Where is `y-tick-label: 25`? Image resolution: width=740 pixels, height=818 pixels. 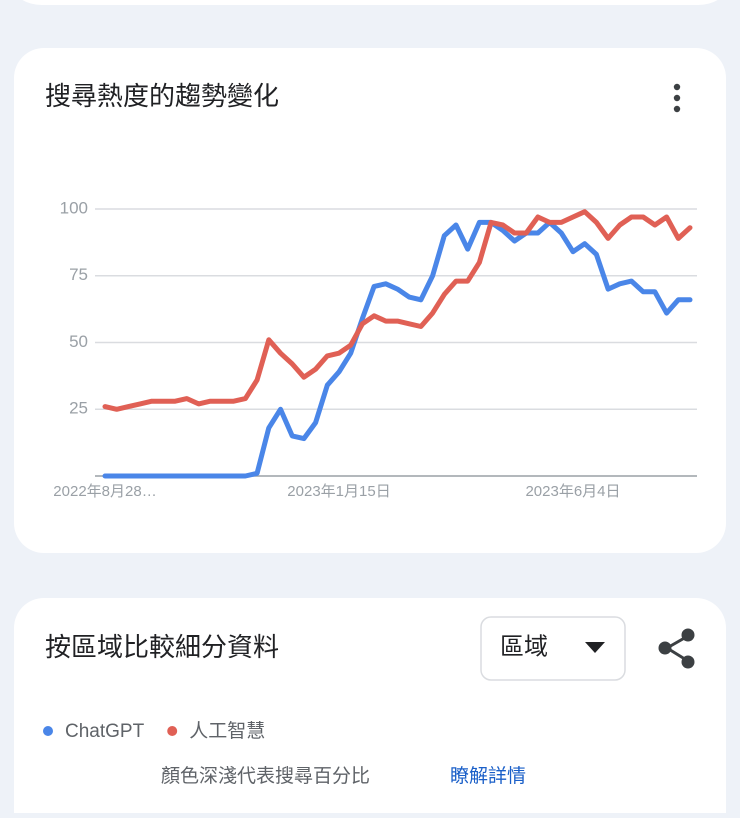
y-tick-label: 25 is located at coordinates (78, 408).